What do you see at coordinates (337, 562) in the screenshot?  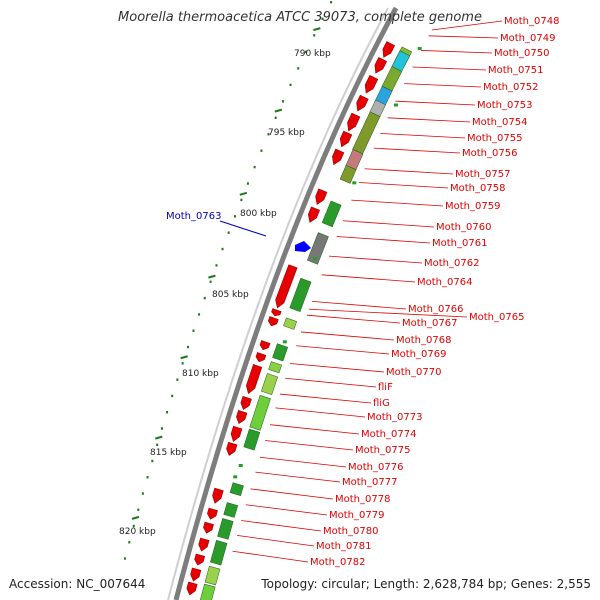 I see `gene-label: Moth_0782` at bounding box center [337, 562].